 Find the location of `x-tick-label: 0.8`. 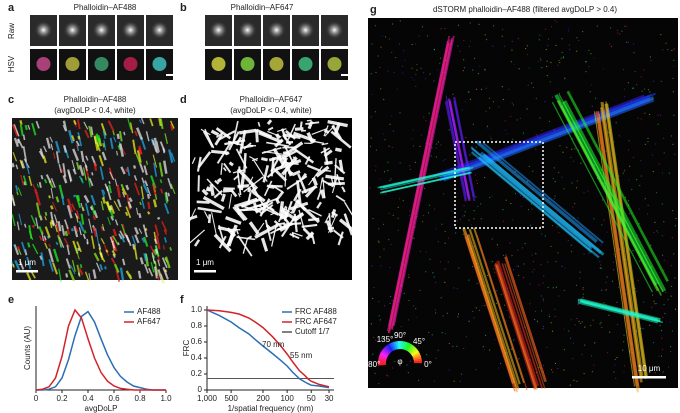

x-tick-label: 0.8 is located at coordinates (140, 398).